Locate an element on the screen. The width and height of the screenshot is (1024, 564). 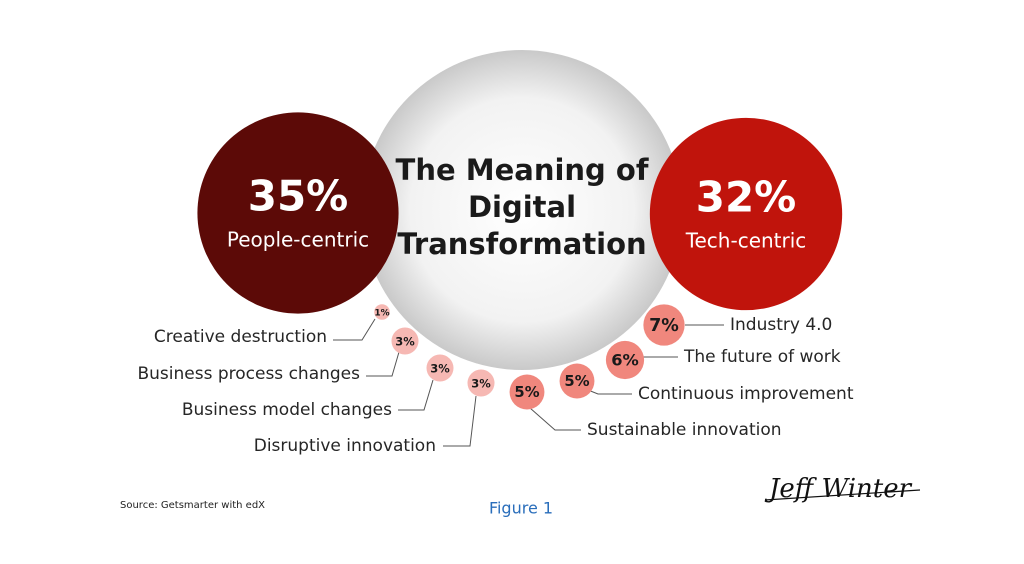
caption: Figure 1 is located at coordinates (521, 508).